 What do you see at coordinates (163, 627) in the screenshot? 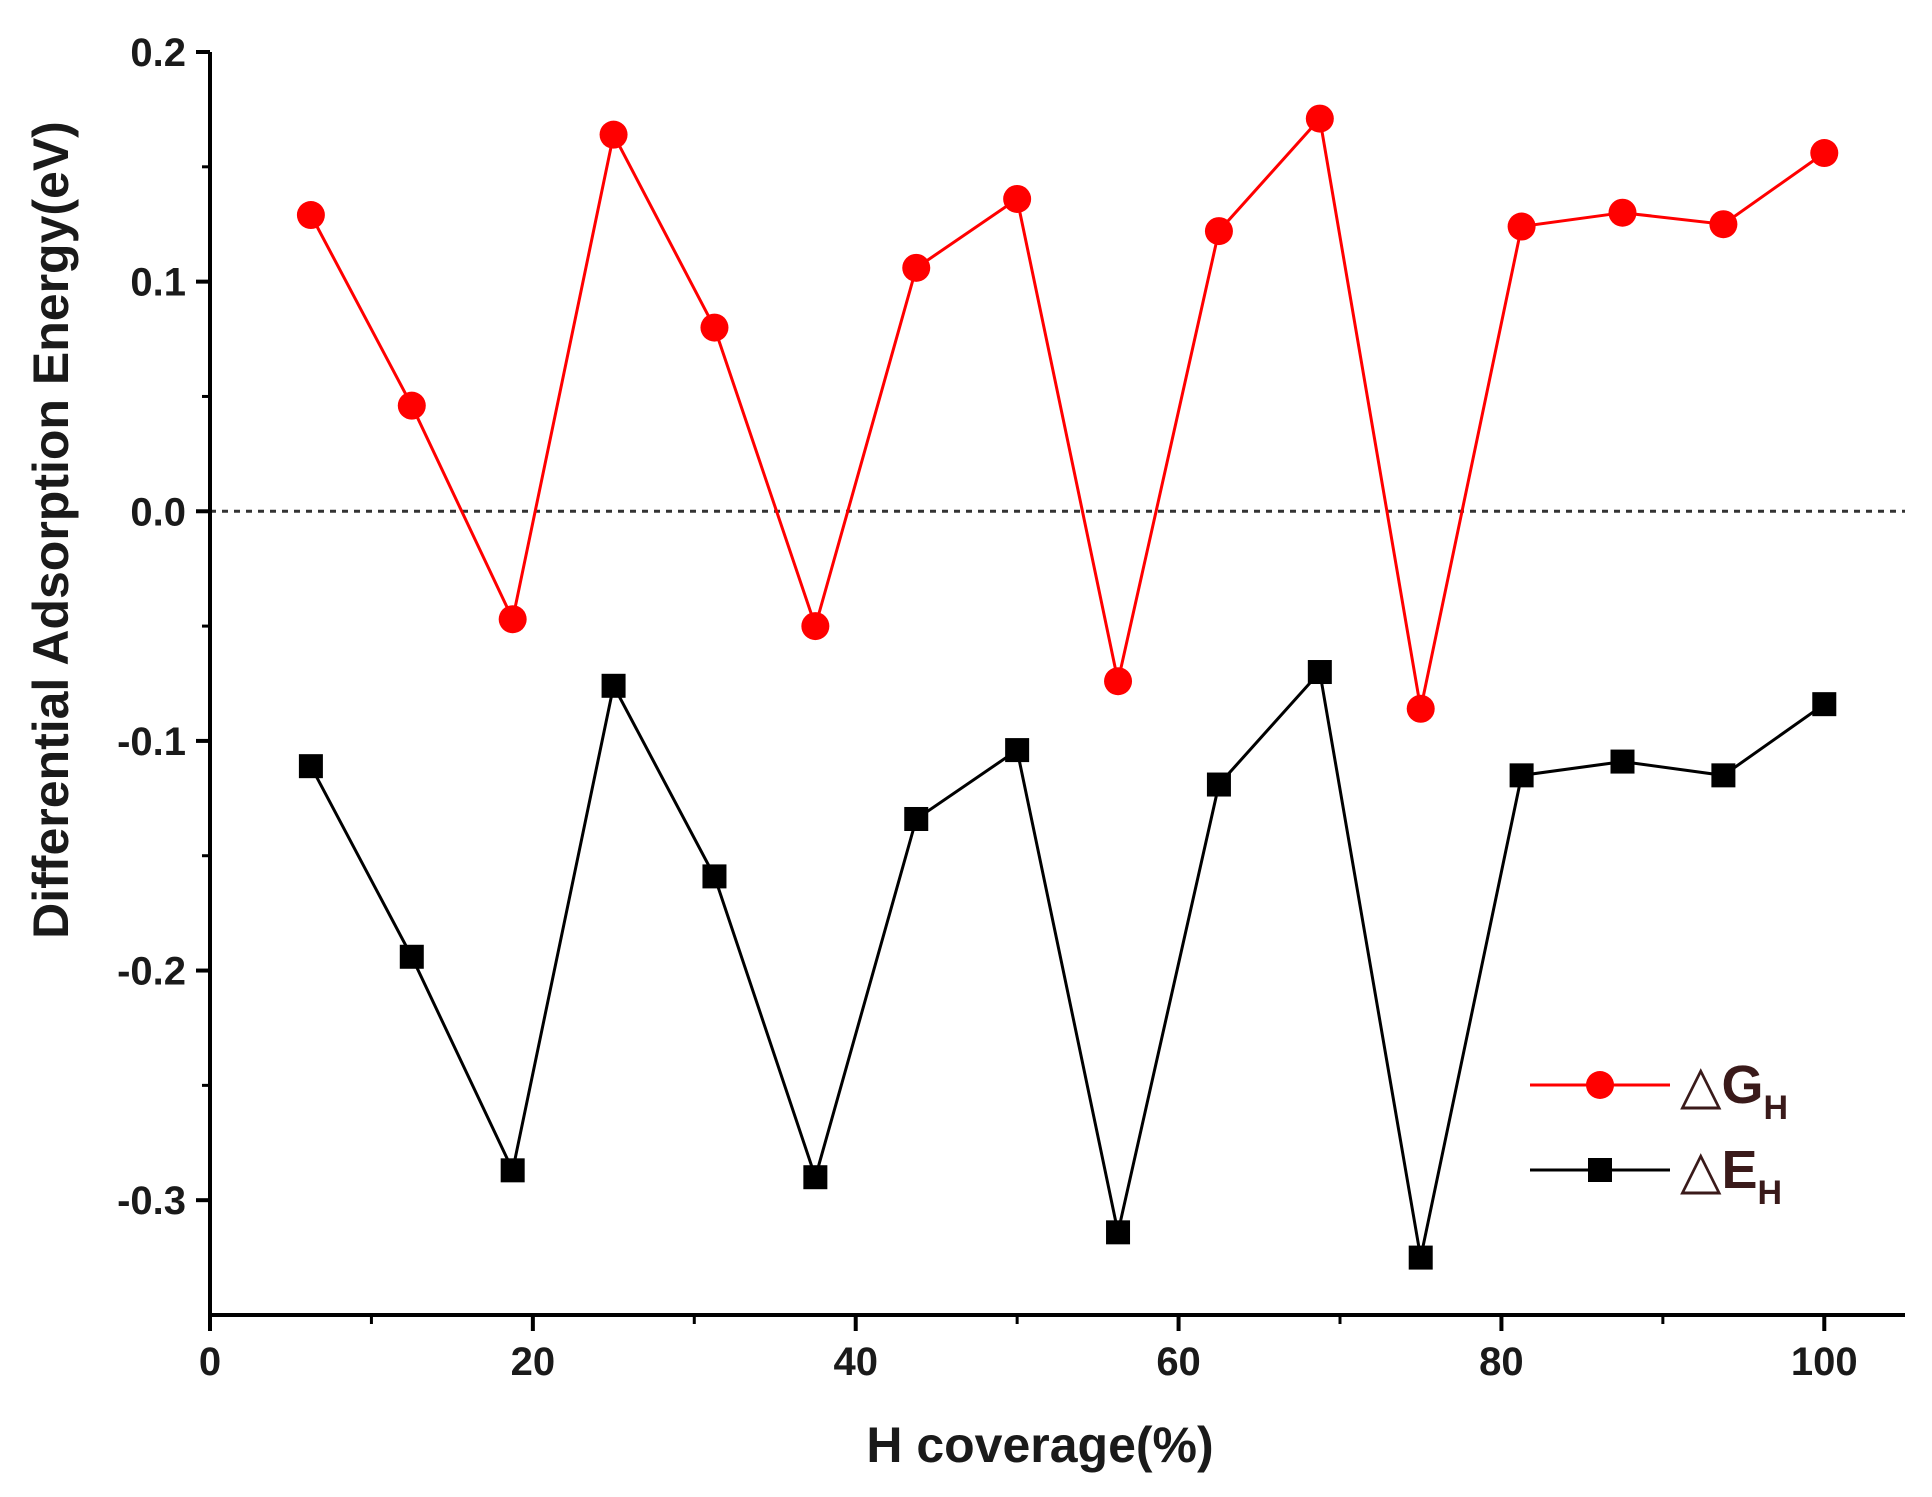
I see `y-axis-ticks: -0.3 -0.2 -0.1 0.0 0.1 0.2` at bounding box center [163, 627].